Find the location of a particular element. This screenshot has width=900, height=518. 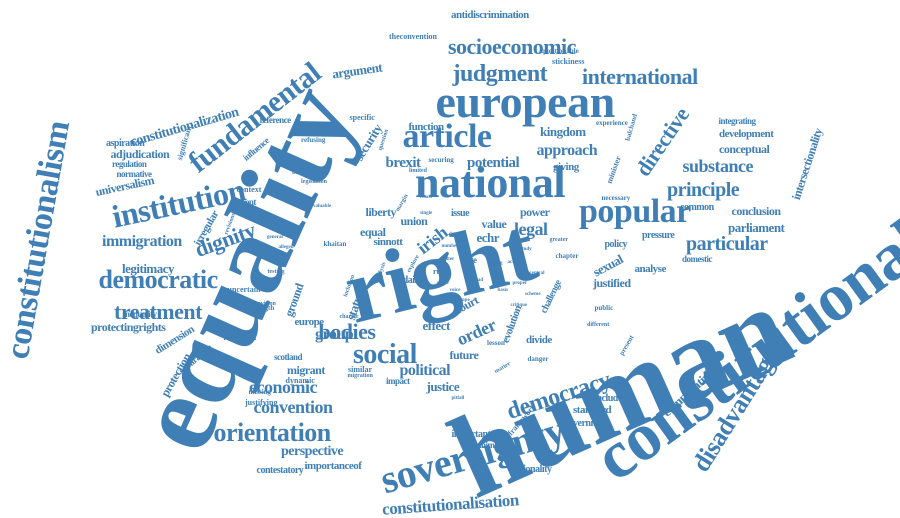

cloud-word-intersectionality: intersectionality is located at coordinates (807, 164).